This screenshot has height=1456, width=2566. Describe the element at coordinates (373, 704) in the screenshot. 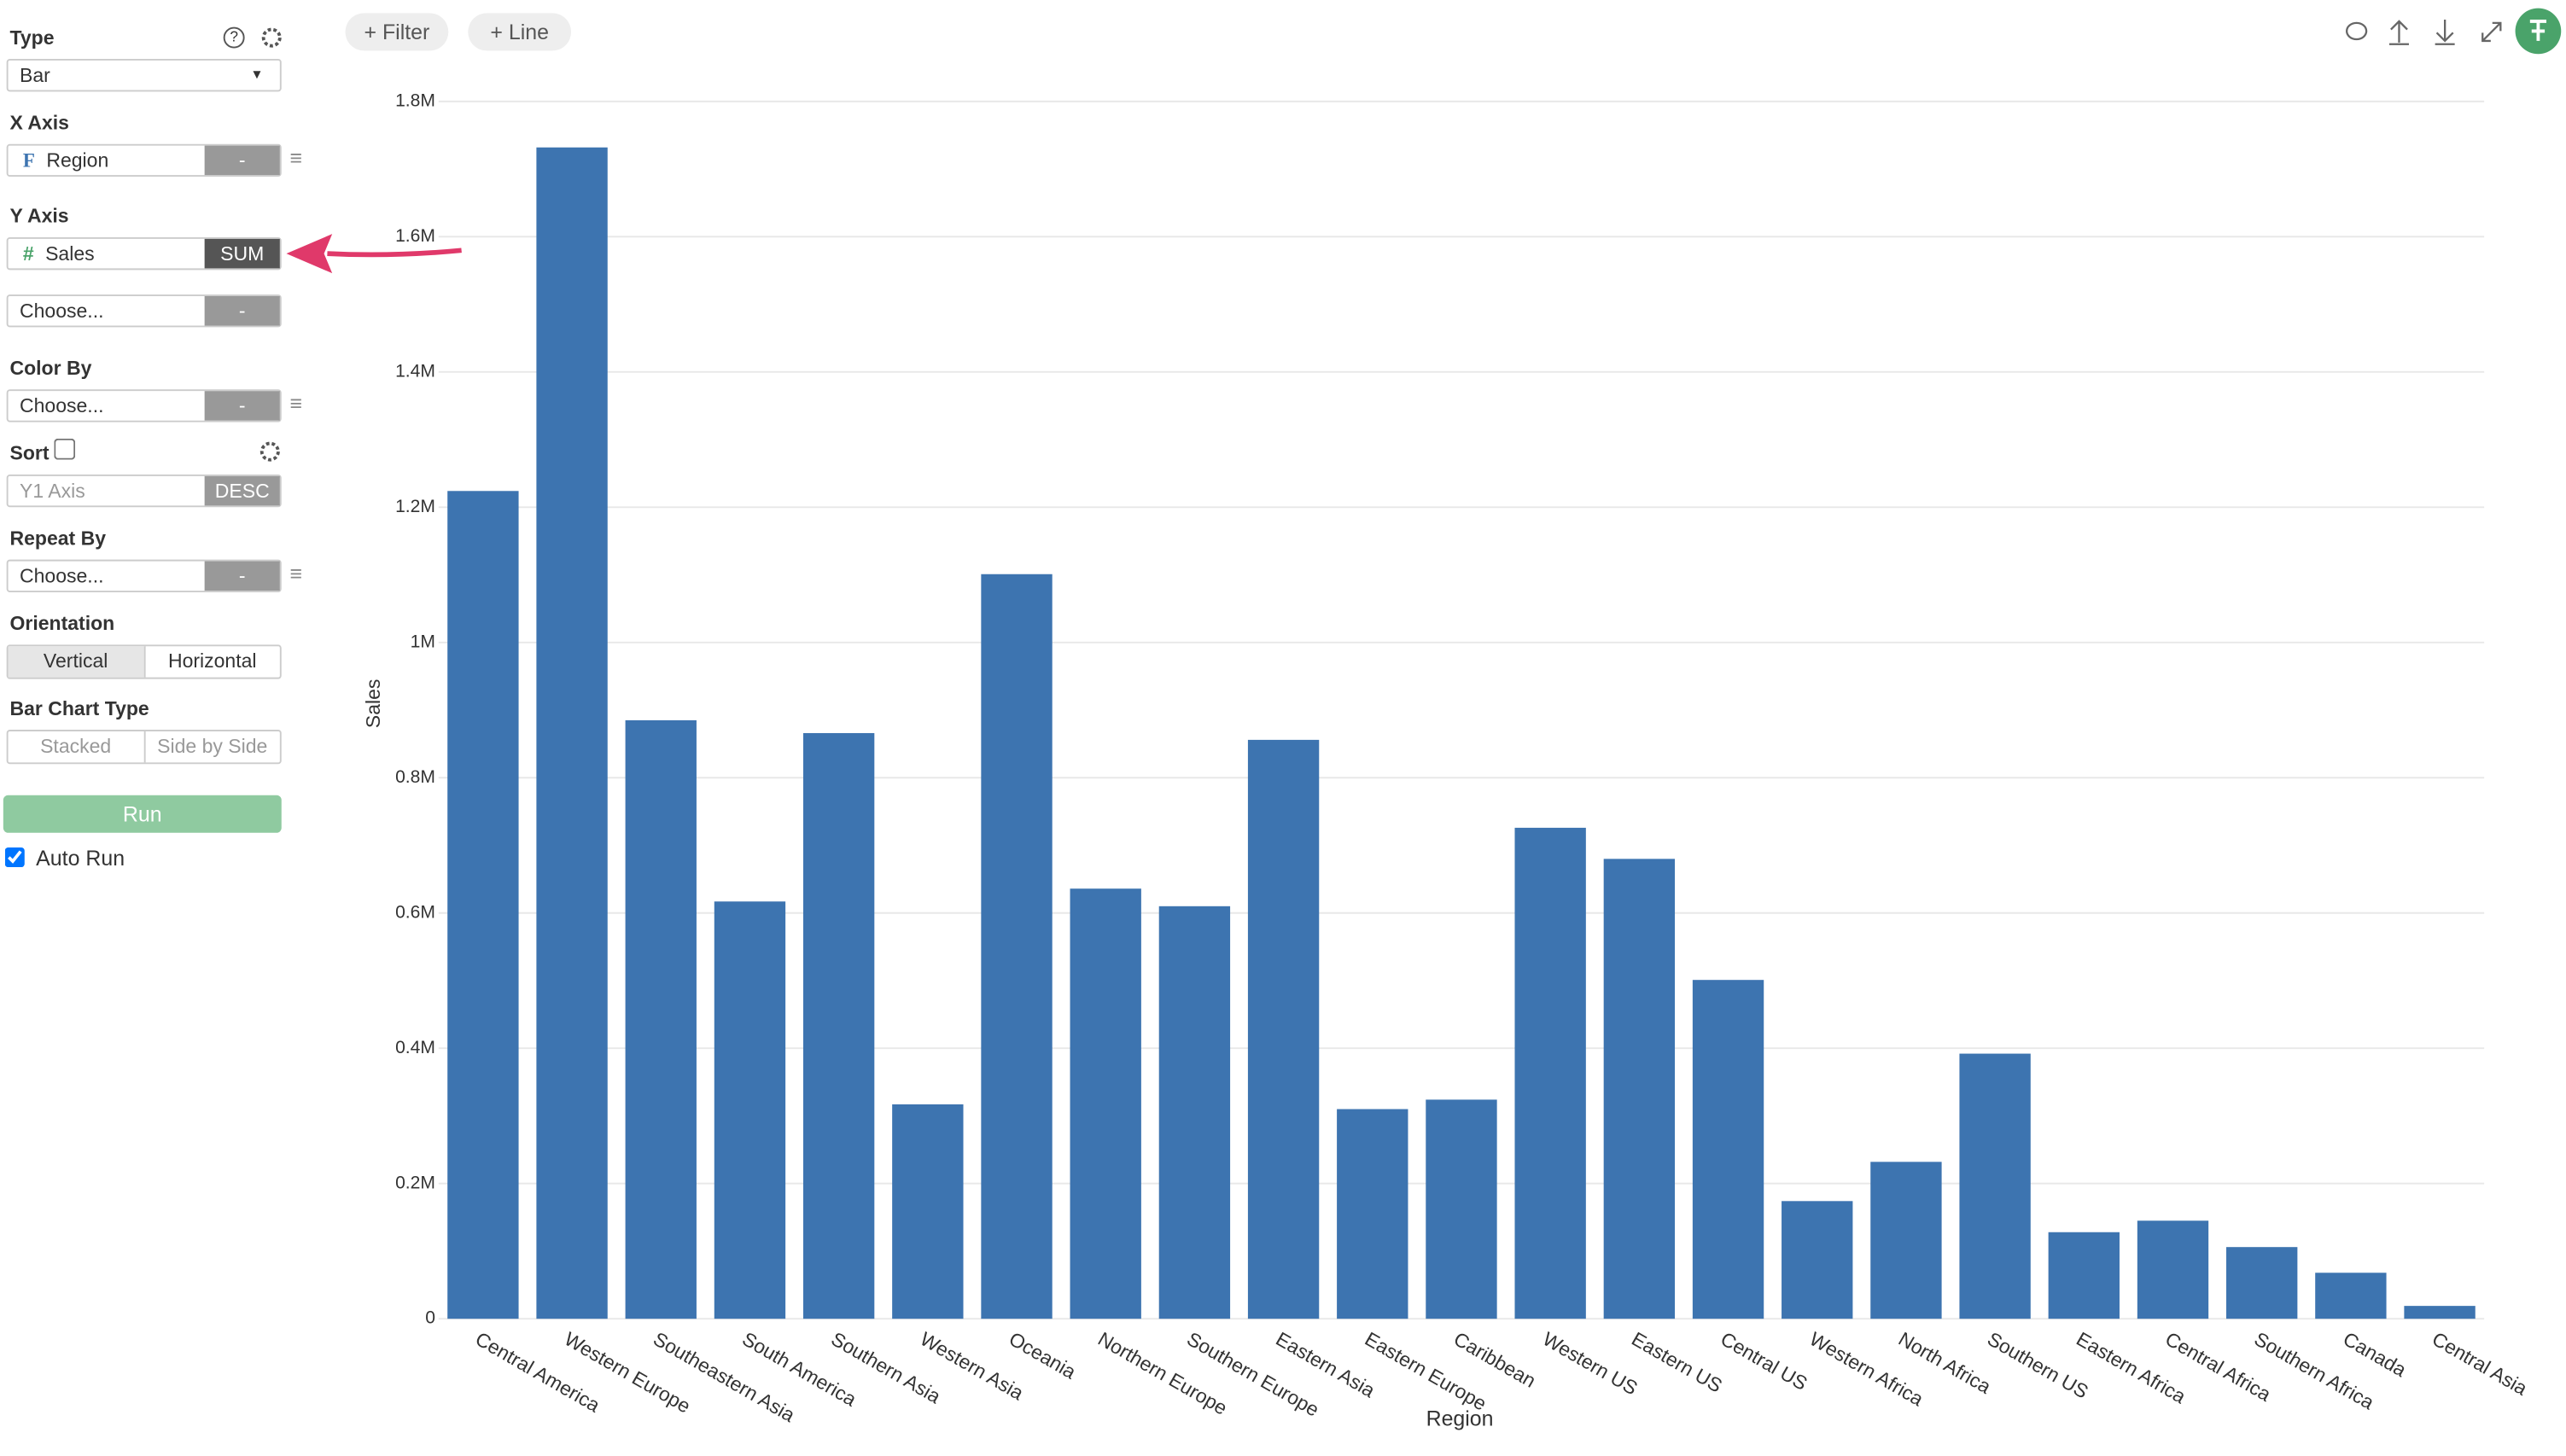

I see `y-axis-title: Sales` at that location.